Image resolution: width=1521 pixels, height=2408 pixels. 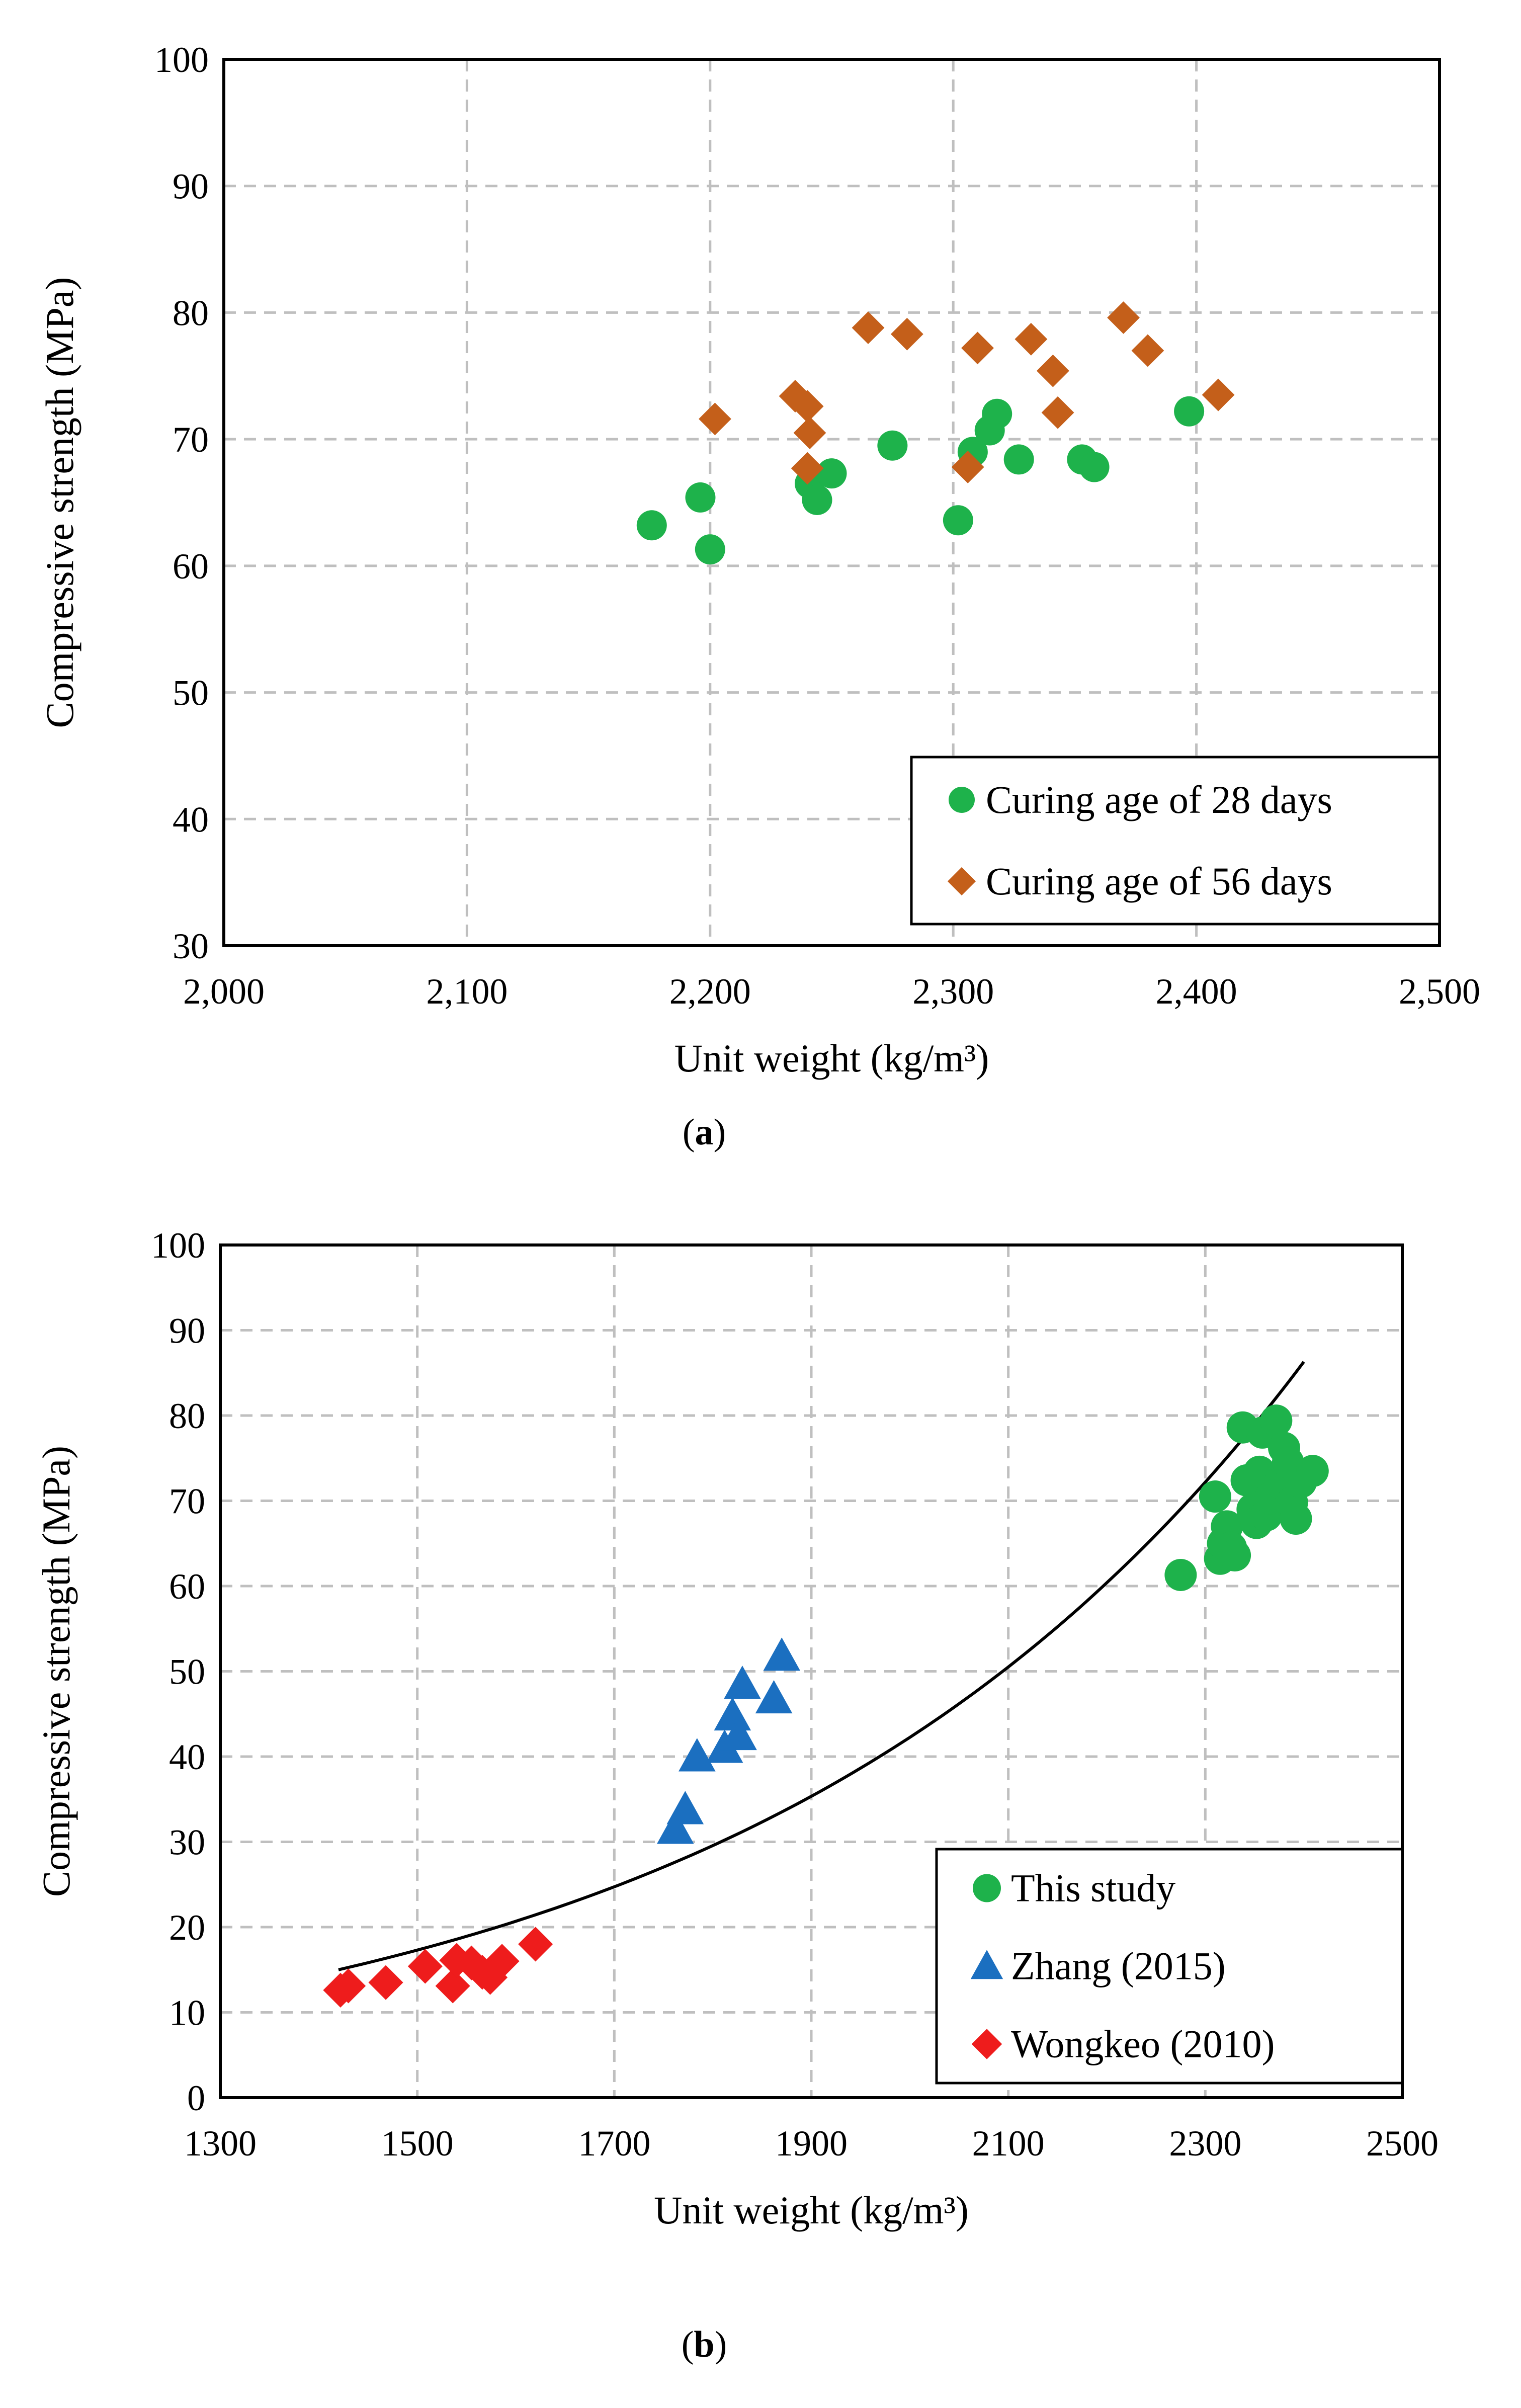 What do you see at coordinates (1196, 991) in the screenshot?
I see `x-tick-label: 2,400` at bounding box center [1196, 991].